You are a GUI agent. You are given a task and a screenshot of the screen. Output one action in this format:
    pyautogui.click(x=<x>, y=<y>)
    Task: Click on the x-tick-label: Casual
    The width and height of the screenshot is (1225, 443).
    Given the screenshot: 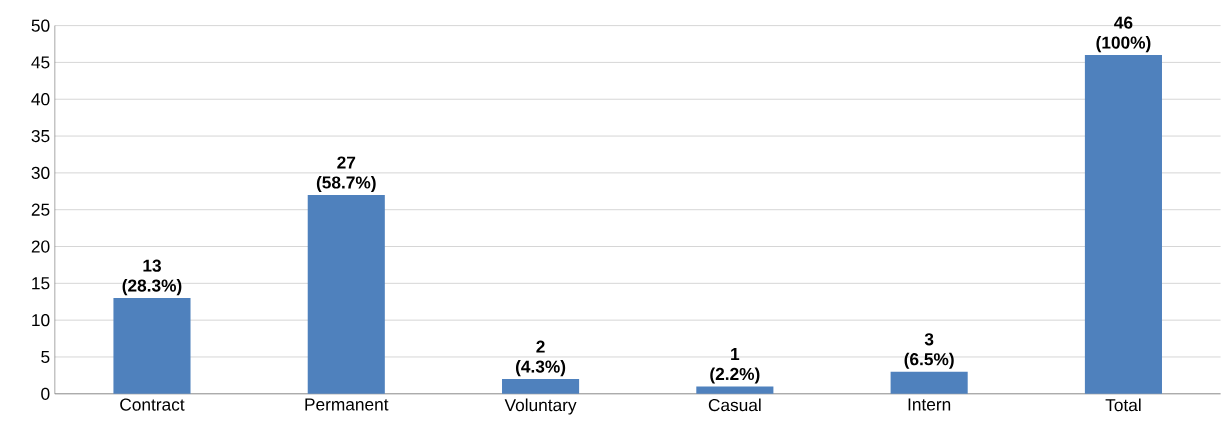 What is the action you would take?
    pyautogui.click(x=734, y=405)
    